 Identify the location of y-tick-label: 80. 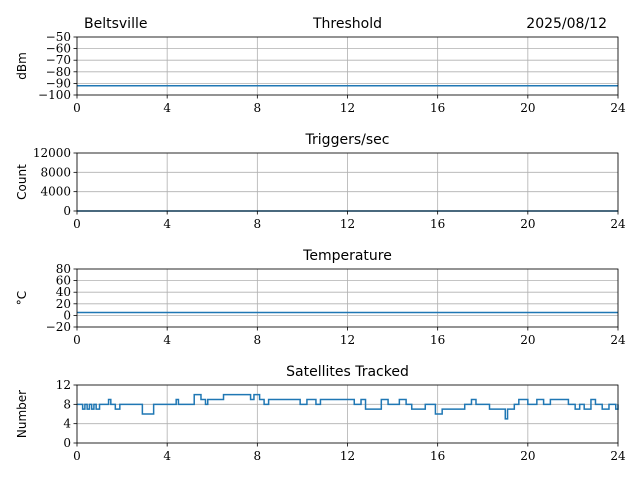
(63, 269).